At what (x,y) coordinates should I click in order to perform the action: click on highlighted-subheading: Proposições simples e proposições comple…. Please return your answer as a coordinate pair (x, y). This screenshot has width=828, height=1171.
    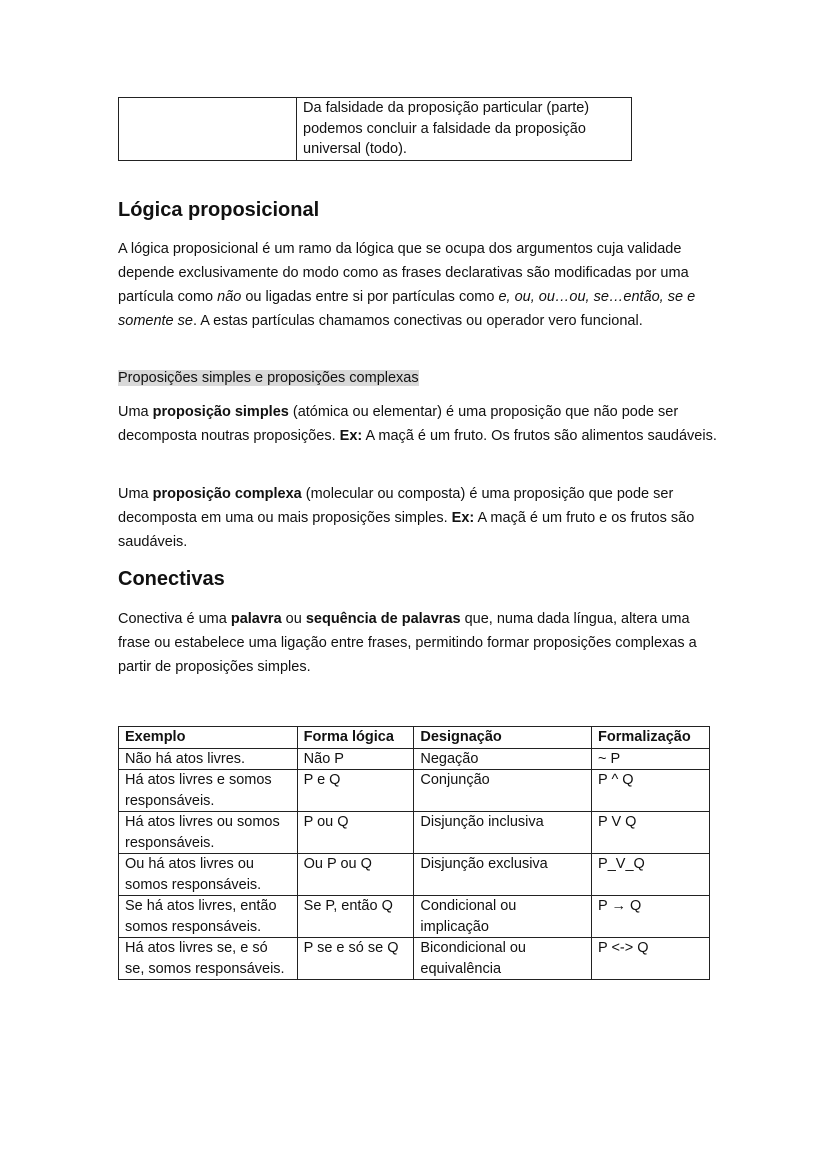
    Looking at the image, I should click on (268, 378).